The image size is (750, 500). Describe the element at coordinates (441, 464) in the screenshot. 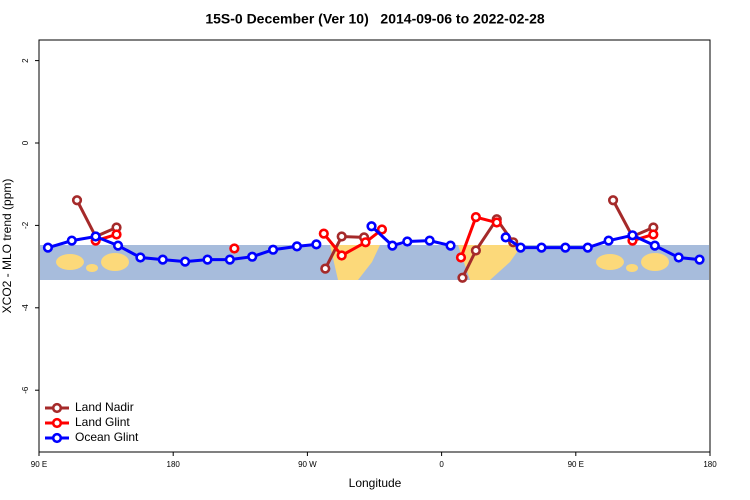

I see `x-tick-label: 0` at that location.